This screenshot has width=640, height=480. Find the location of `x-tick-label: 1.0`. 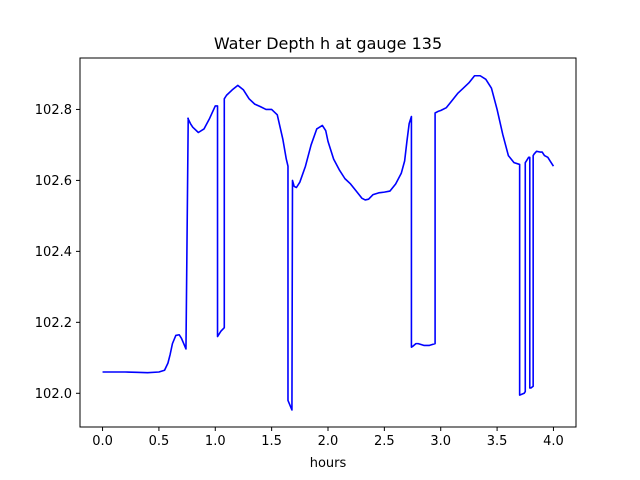

x-tick-label: 1.0 is located at coordinates (215, 441).